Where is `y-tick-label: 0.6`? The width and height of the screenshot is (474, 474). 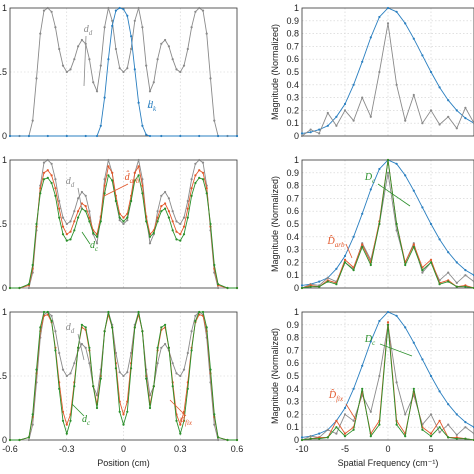 y-tick-label: 0.6 is located at coordinates (292, 211).